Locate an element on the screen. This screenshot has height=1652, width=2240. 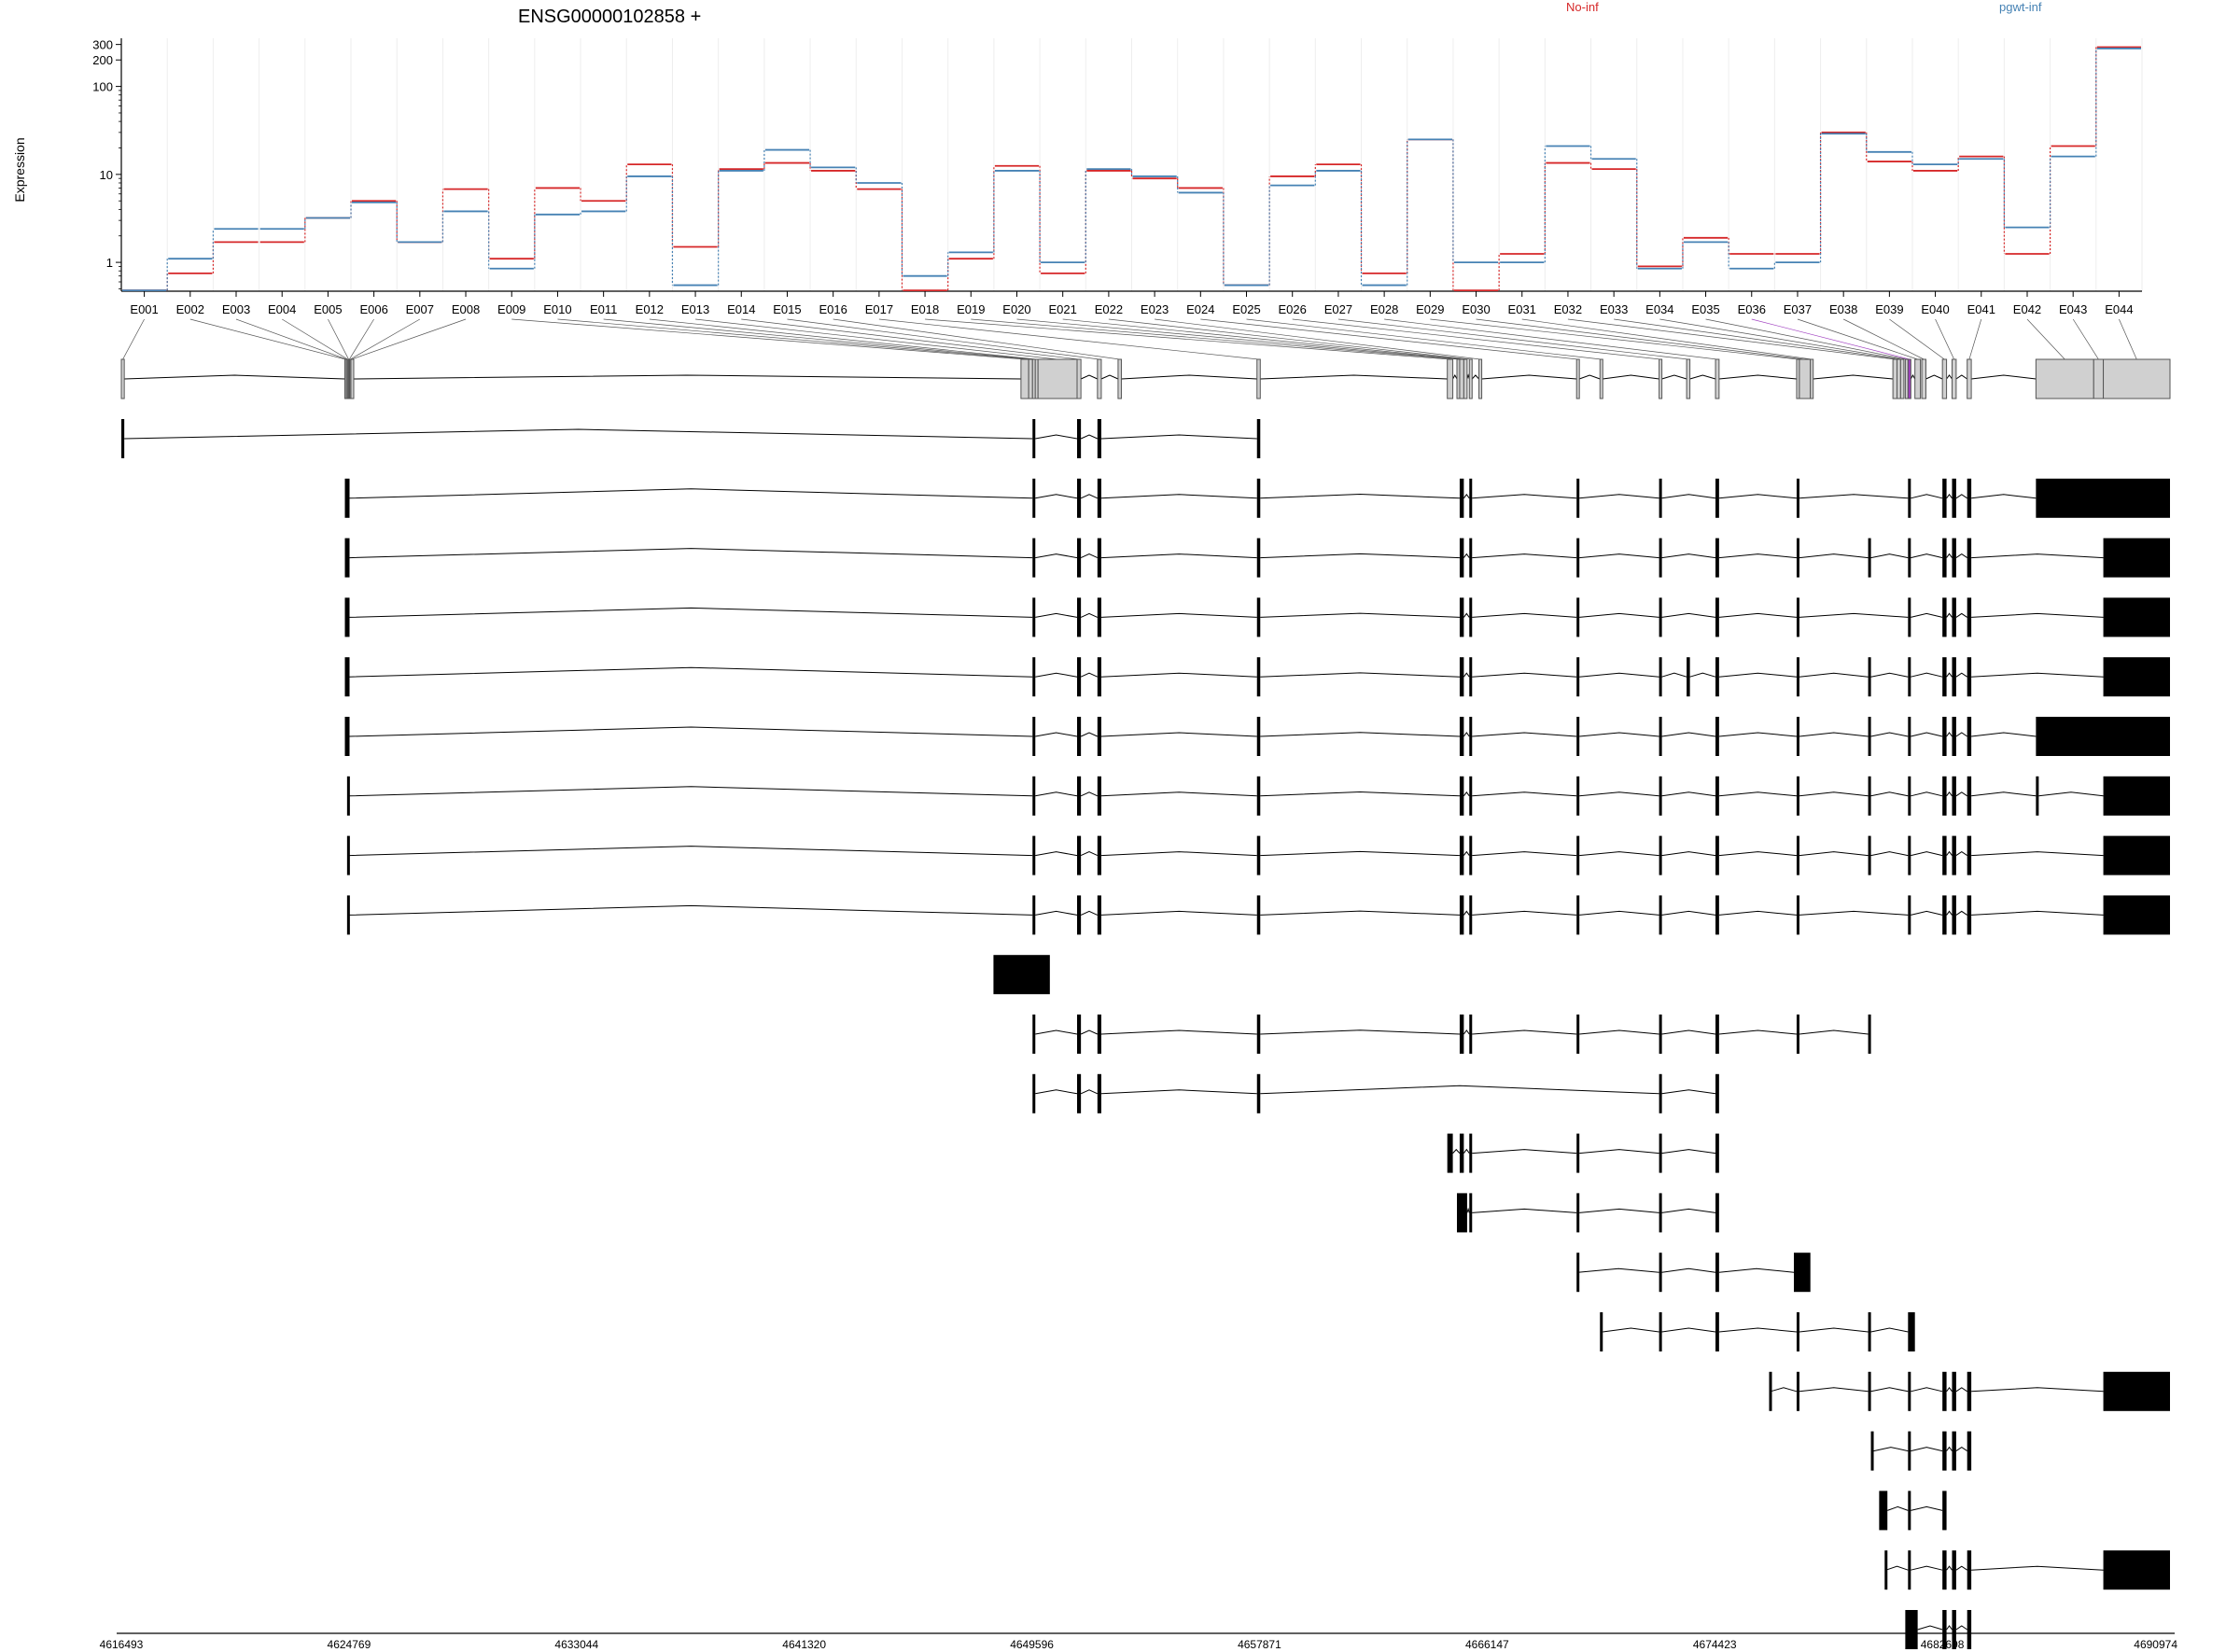
exon-label: E015 is located at coordinates (787, 309).